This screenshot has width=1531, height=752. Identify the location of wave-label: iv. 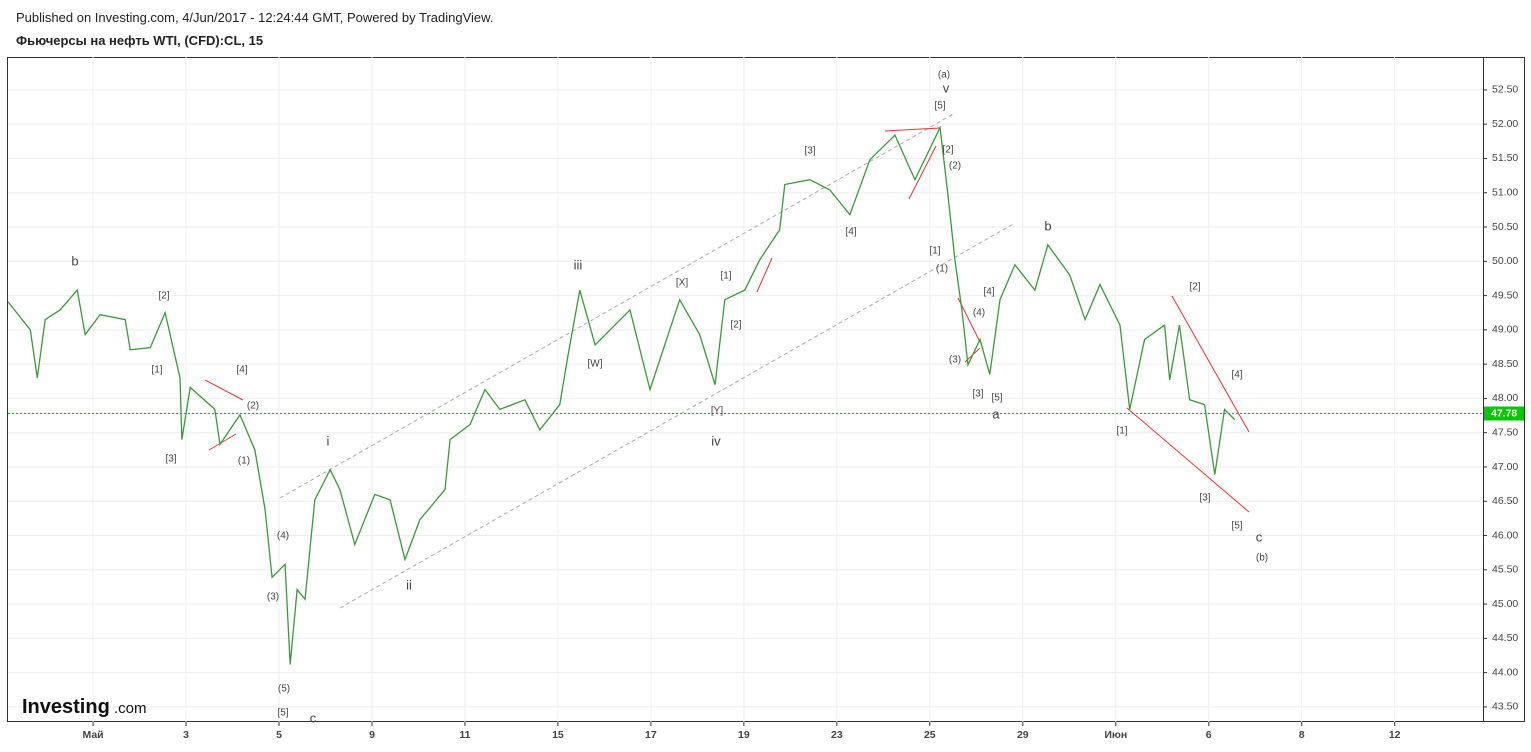
(716, 440).